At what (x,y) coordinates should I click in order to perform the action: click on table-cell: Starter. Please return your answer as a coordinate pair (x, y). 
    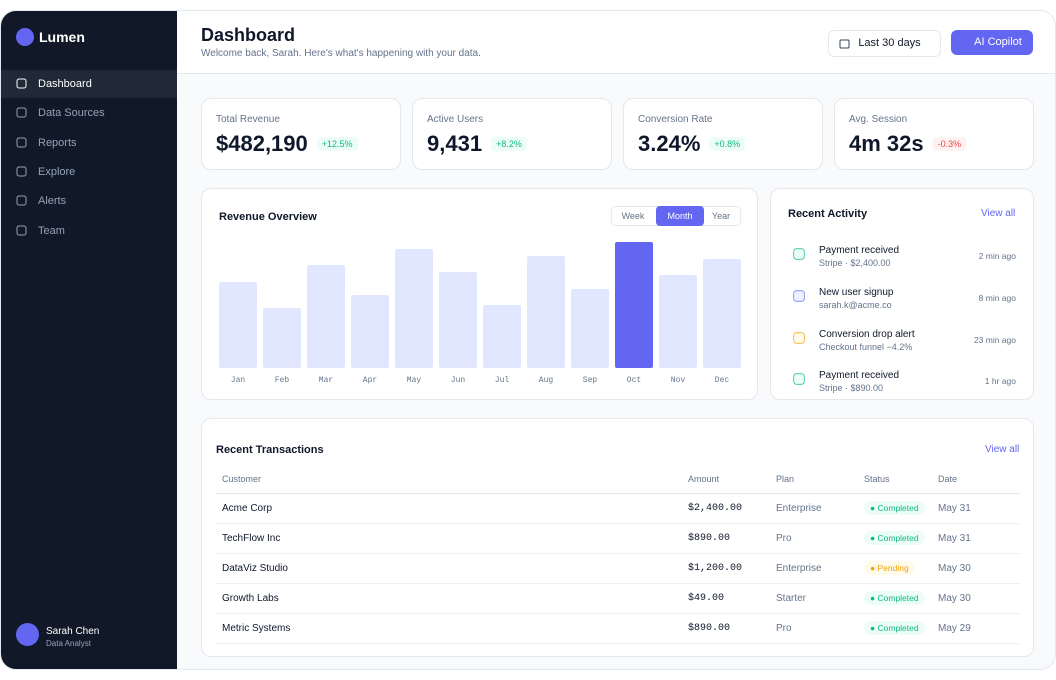
    Looking at the image, I should click on (814, 598).